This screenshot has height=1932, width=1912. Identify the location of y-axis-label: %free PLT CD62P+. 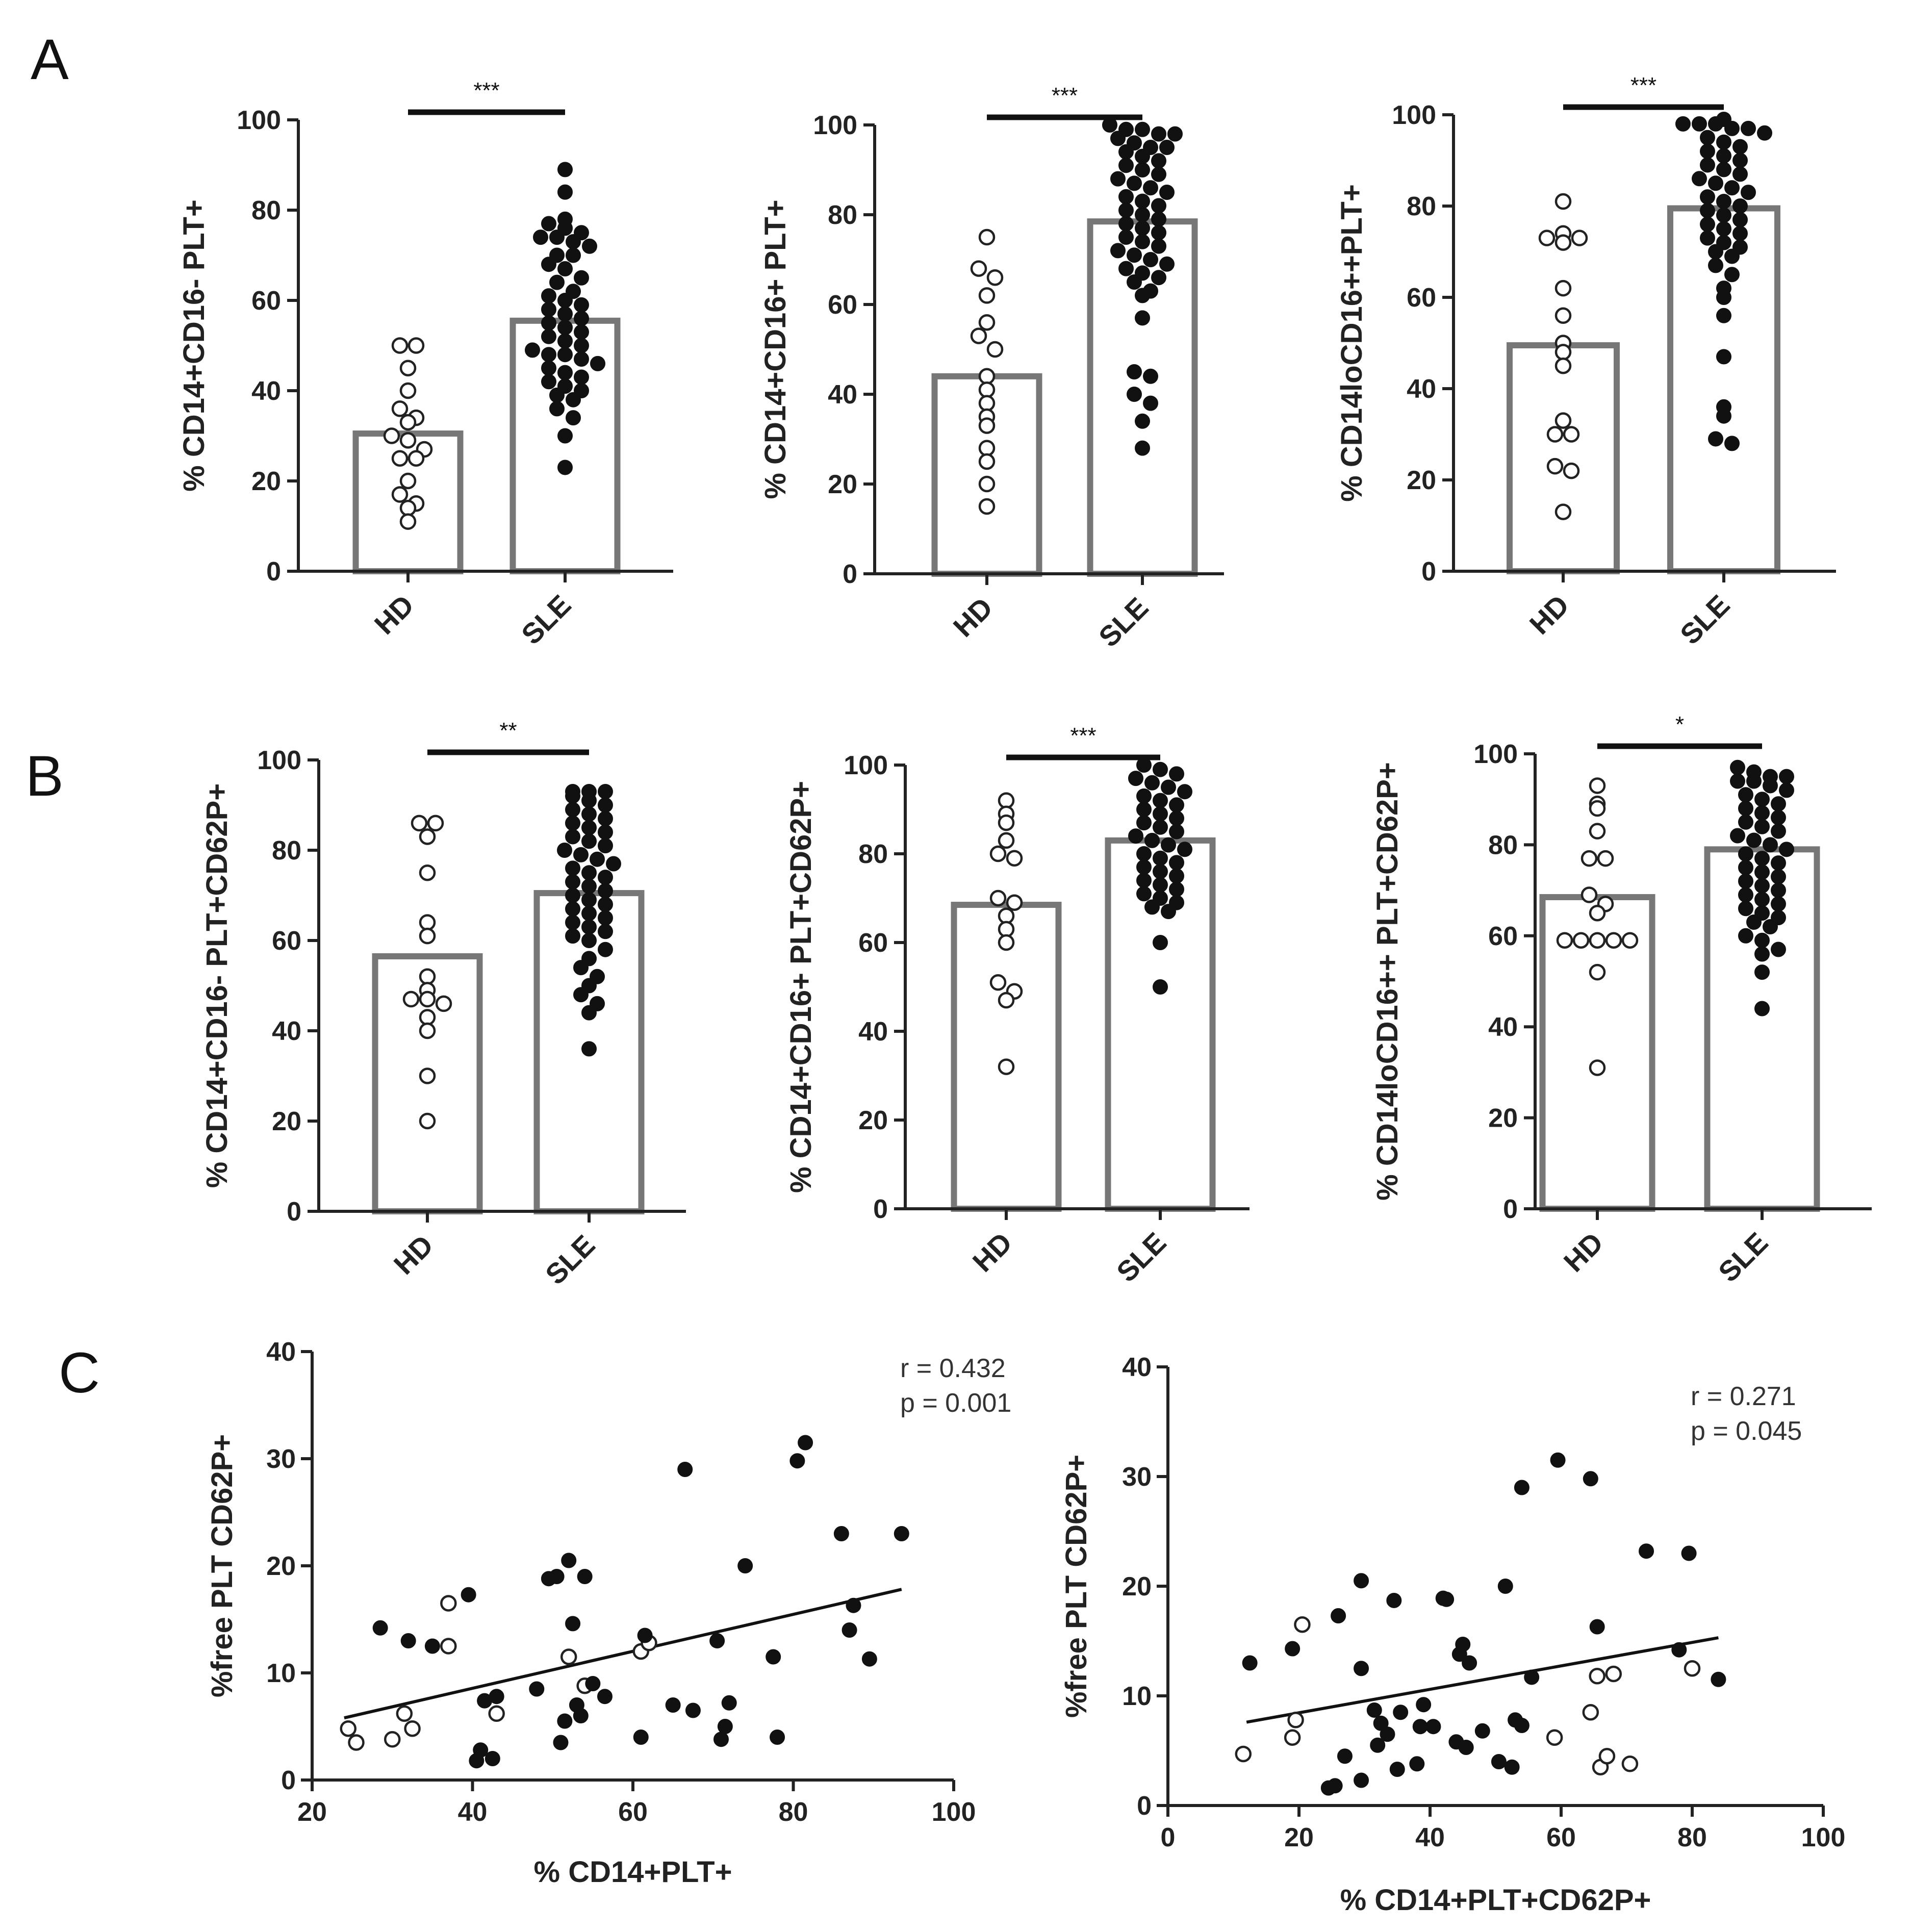
(1077, 1586).